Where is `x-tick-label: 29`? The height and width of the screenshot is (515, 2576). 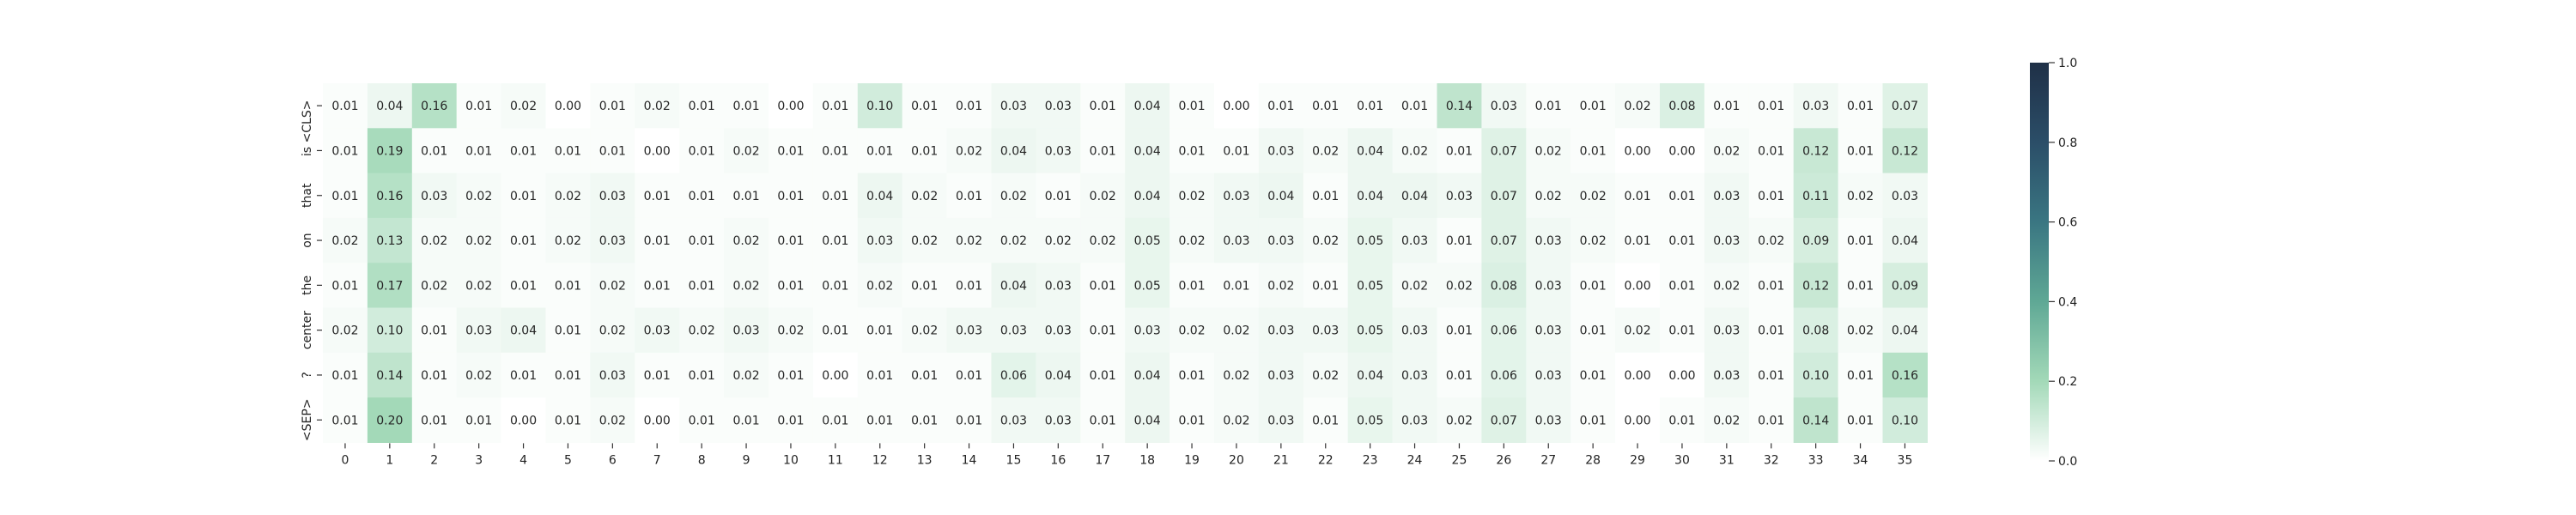
x-tick-label: 29 is located at coordinates (1638, 460).